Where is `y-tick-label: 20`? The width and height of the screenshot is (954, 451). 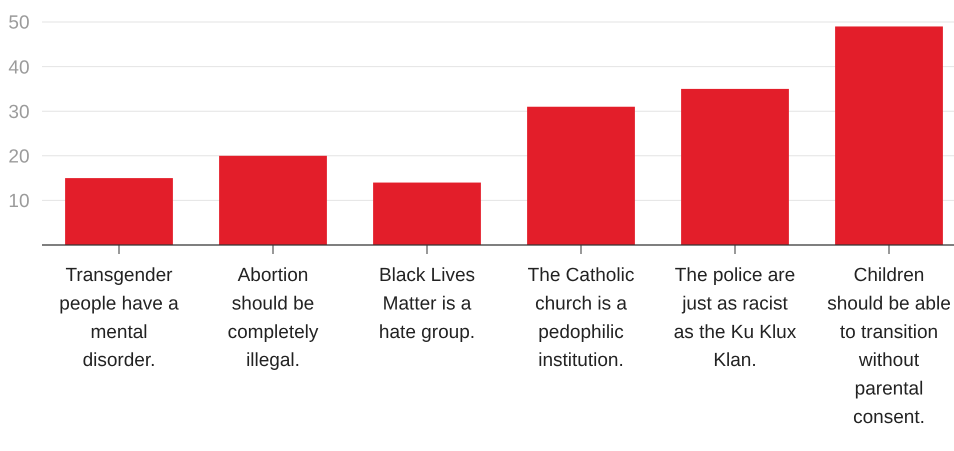
y-tick-label: 20 is located at coordinates (19, 157).